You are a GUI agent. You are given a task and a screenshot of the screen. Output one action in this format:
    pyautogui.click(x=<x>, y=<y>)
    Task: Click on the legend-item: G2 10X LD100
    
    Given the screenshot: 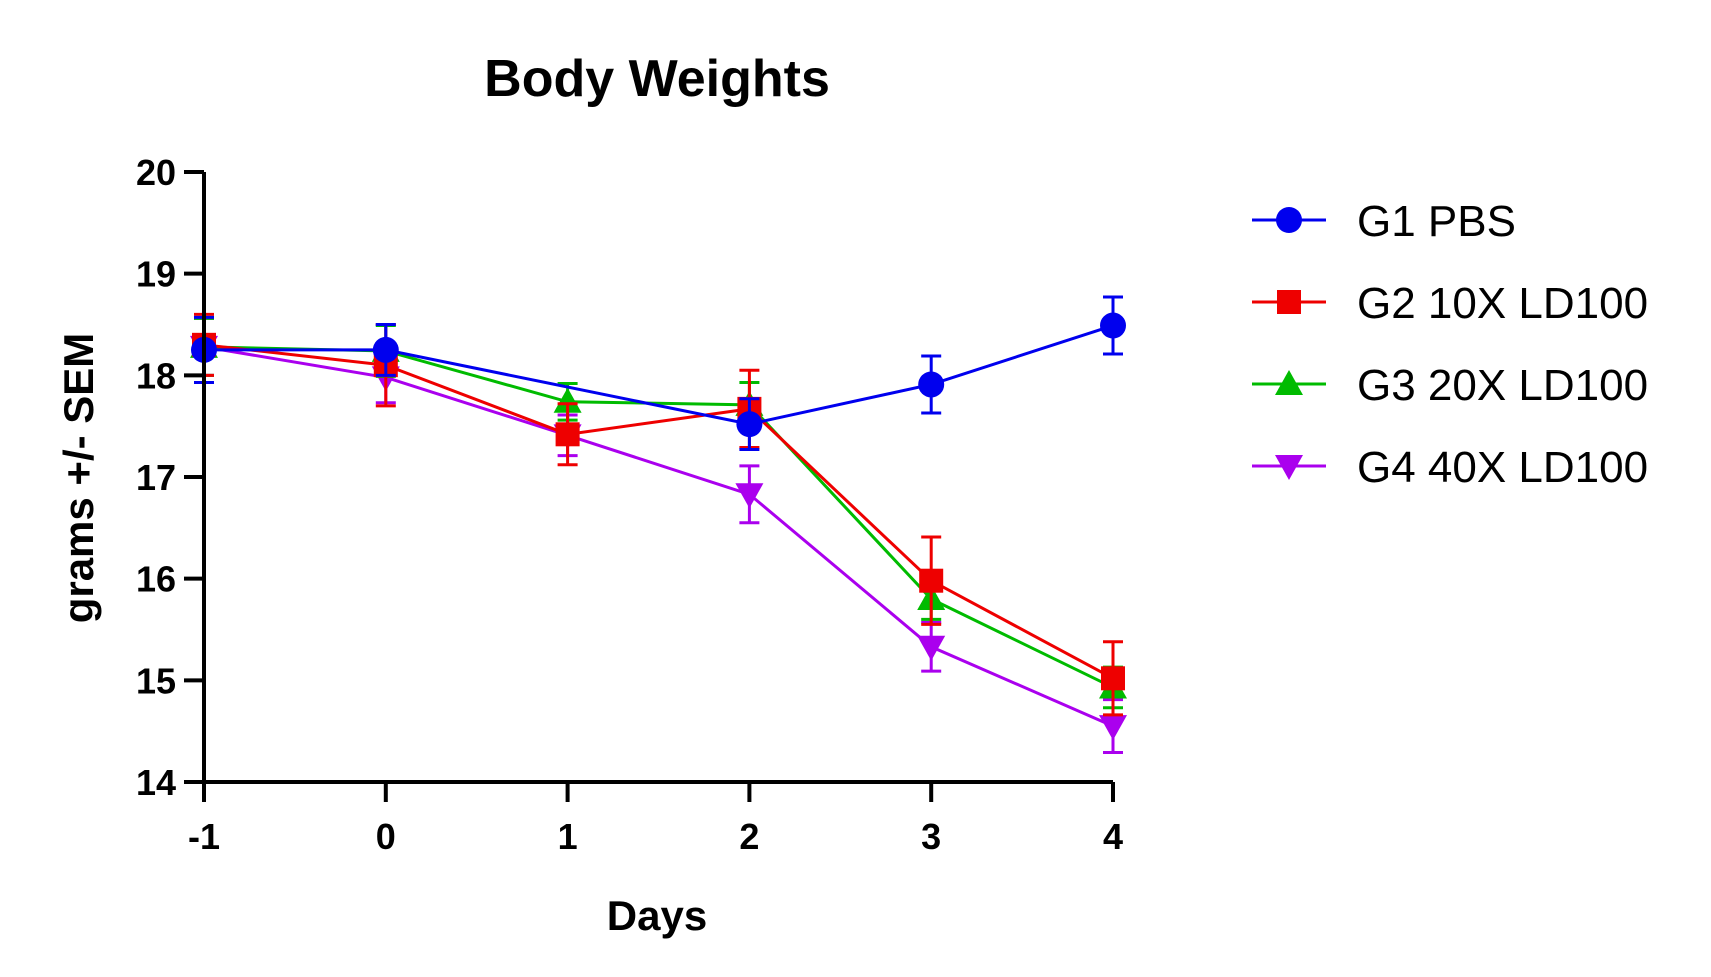 What is the action you would take?
    pyautogui.click(x=1450, y=303)
    